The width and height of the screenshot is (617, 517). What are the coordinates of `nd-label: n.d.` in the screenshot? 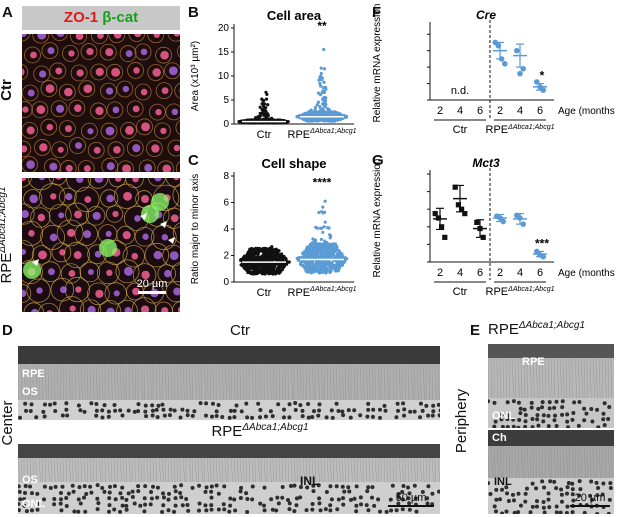 It's located at (460, 91).